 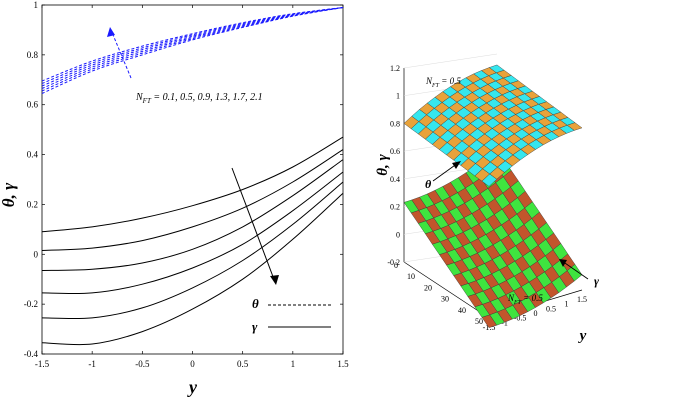 What do you see at coordinates (496, 68) in the screenshot?
I see `theta-surface-cell` at bounding box center [496, 68].